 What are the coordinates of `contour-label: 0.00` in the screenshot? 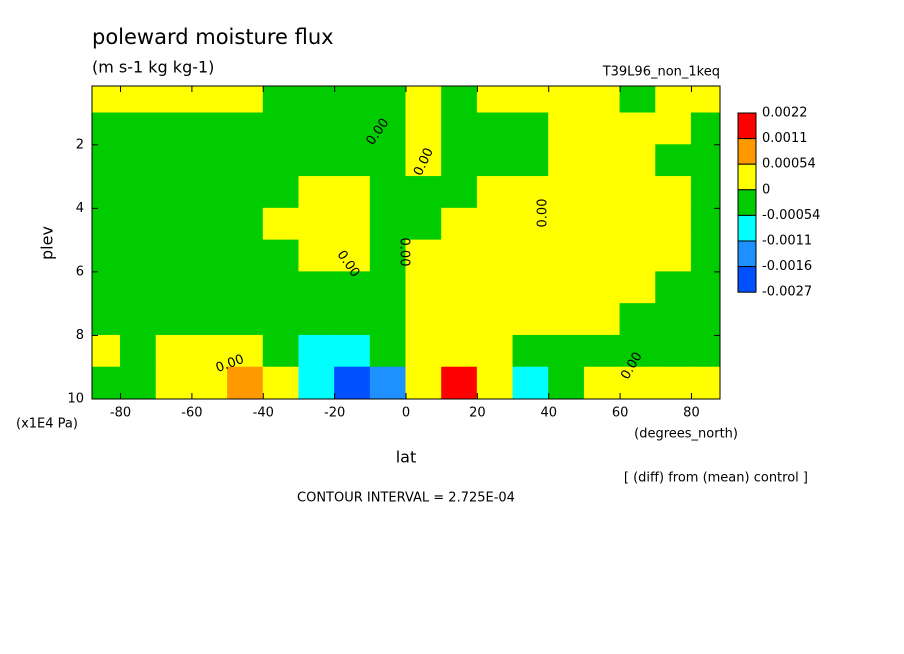 It's located at (404, 252).